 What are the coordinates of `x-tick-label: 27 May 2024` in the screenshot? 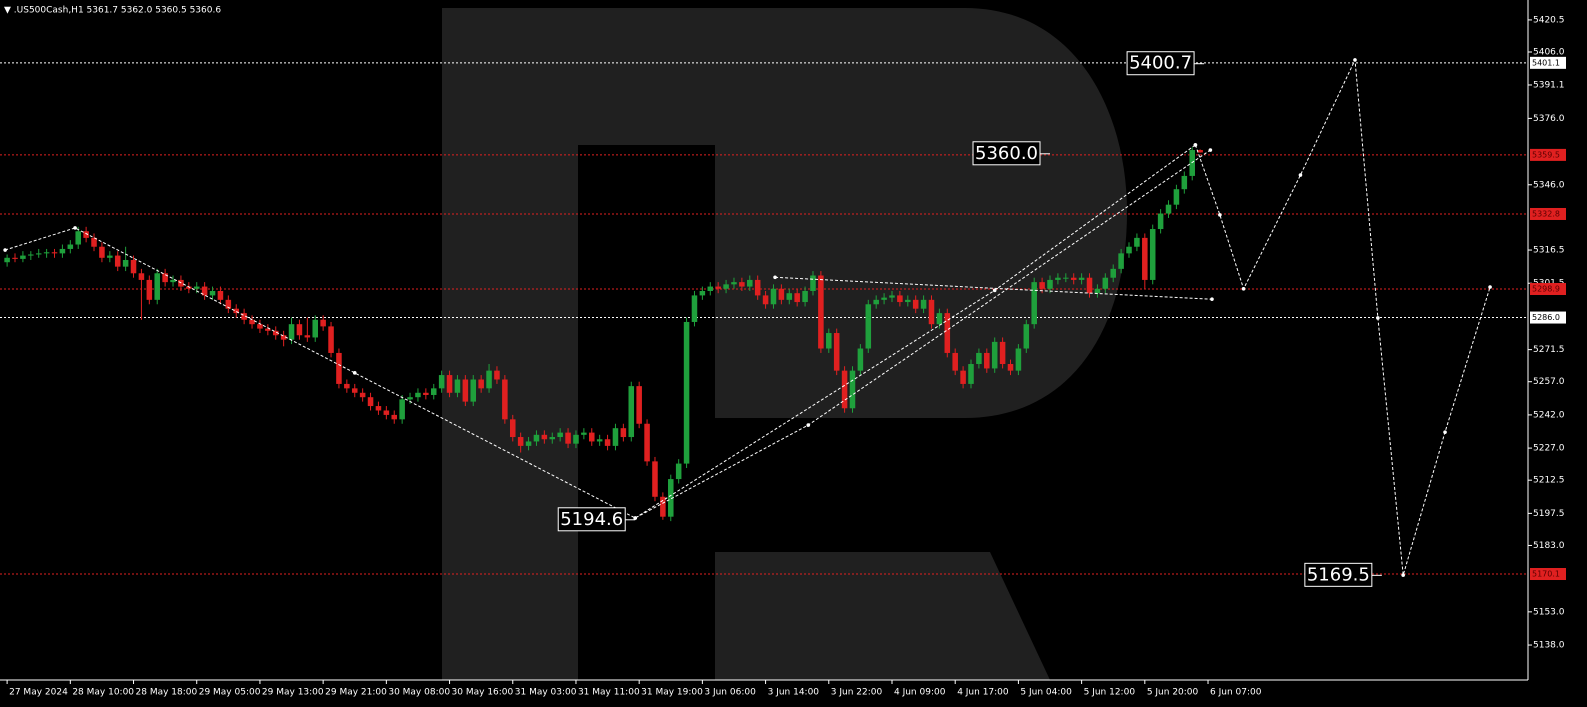 It's located at (38, 693).